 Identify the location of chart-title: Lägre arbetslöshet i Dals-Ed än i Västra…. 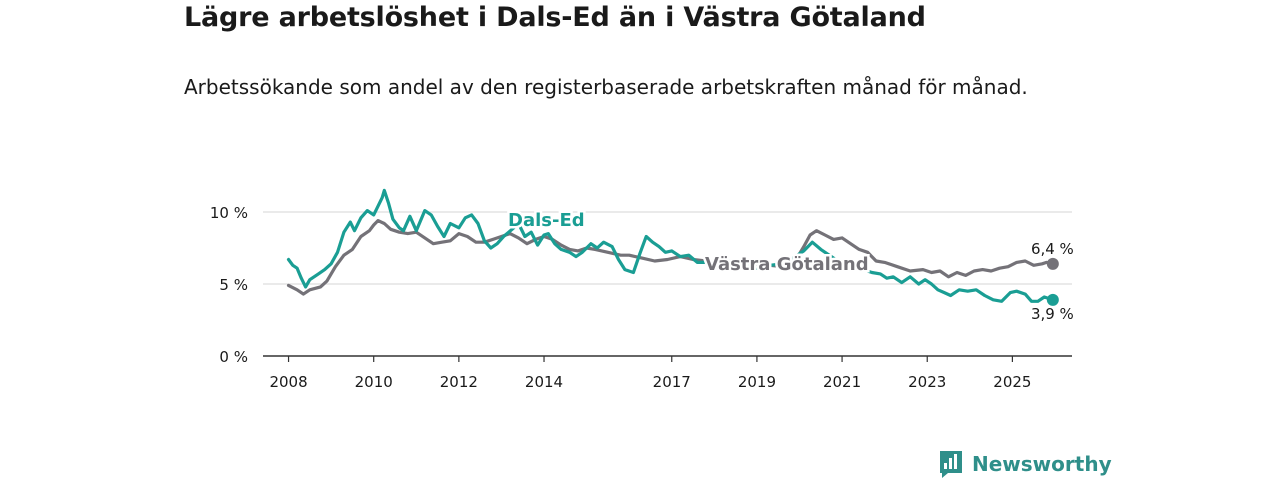
(555, 17).